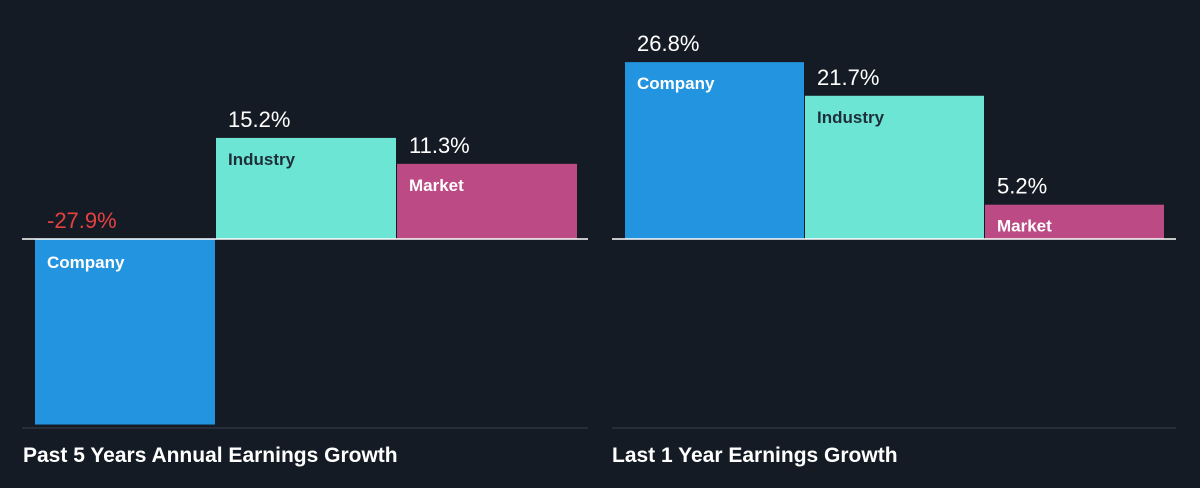 The height and width of the screenshot is (488, 1200). I want to click on data-label-company: 26.8%, so click(668, 43).